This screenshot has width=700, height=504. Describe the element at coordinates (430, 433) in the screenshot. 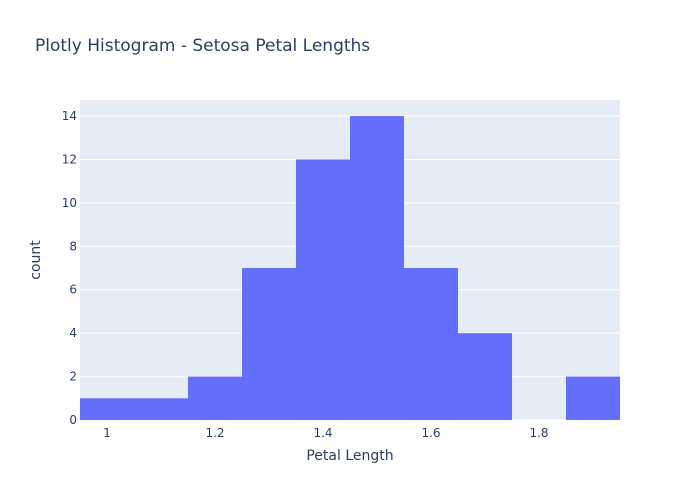

I see `x-tick-label: 1.6` at that location.